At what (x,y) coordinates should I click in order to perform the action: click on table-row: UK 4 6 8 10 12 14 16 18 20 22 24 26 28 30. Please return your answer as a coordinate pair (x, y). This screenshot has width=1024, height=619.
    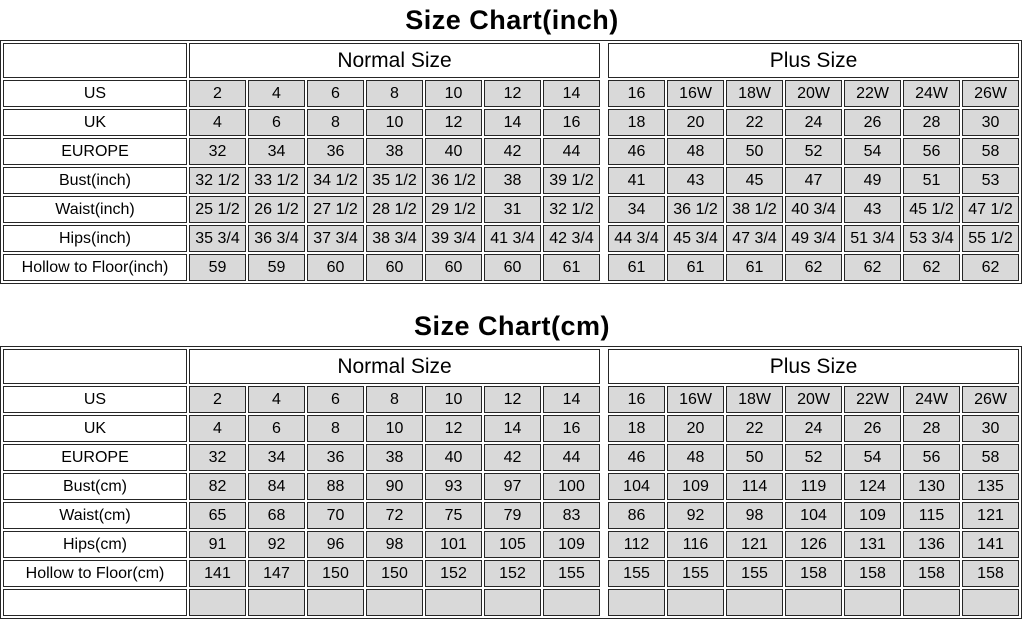
    Looking at the image, I should click on (511, 428).